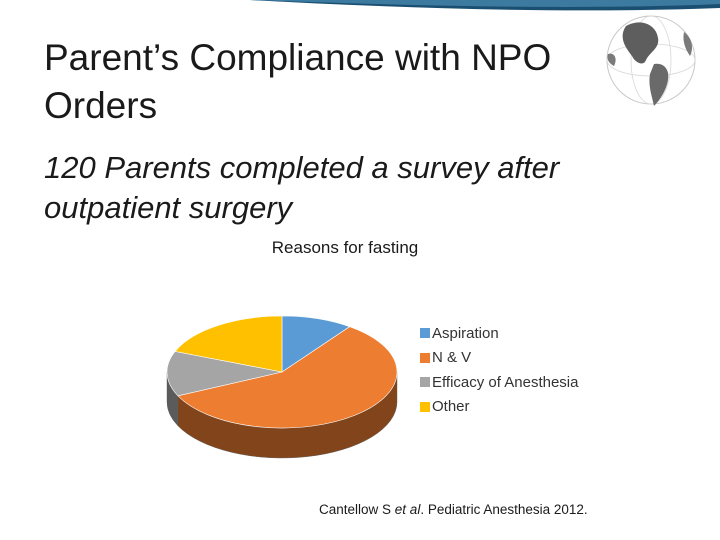  I want to click on legend-item-aspiration: Aspiration, so click(499, 333).